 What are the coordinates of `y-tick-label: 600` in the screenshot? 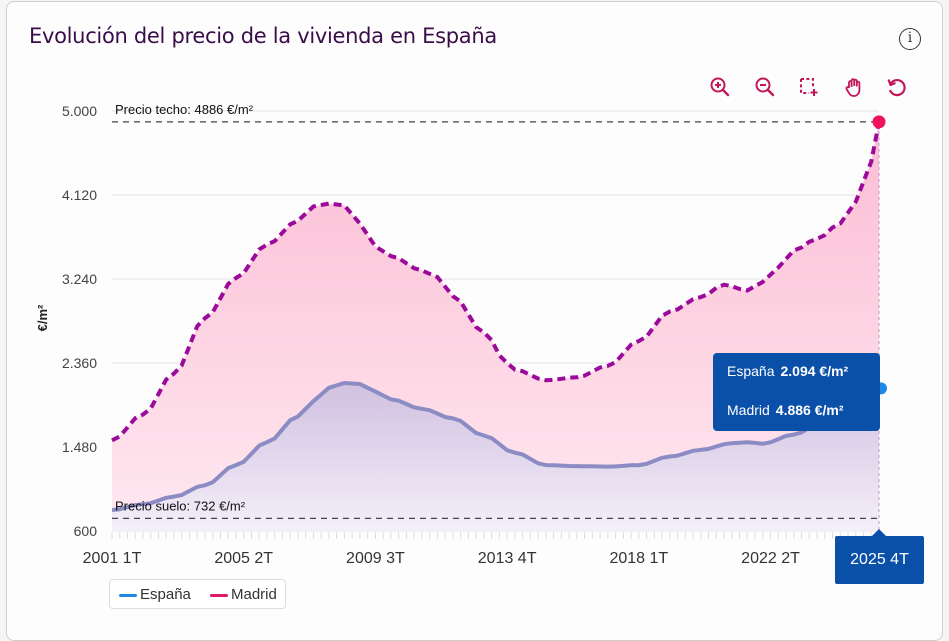 It's located at (86, 531).